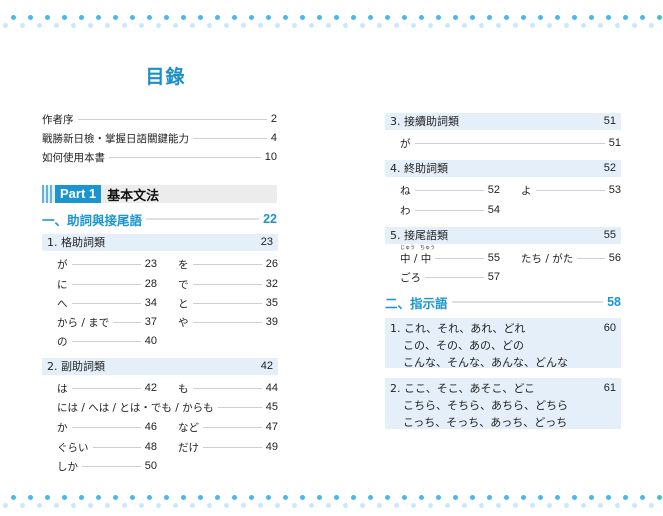  Describe the element at coordinates (503, 168) in the screenshot. I see `group-header: 4. 終助詞類 52` at that location.